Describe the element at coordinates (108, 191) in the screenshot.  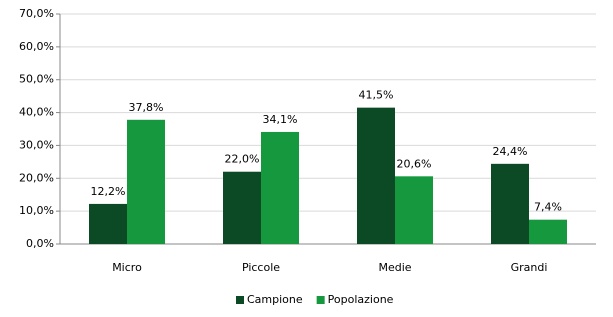
I see `data-label: 12,2%` at that location.